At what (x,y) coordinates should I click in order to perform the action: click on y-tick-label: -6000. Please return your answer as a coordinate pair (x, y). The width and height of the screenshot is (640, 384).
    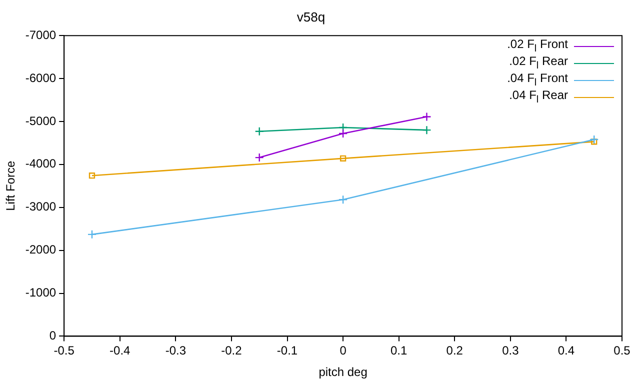
    Looking at the image, I should click on (40, 77).